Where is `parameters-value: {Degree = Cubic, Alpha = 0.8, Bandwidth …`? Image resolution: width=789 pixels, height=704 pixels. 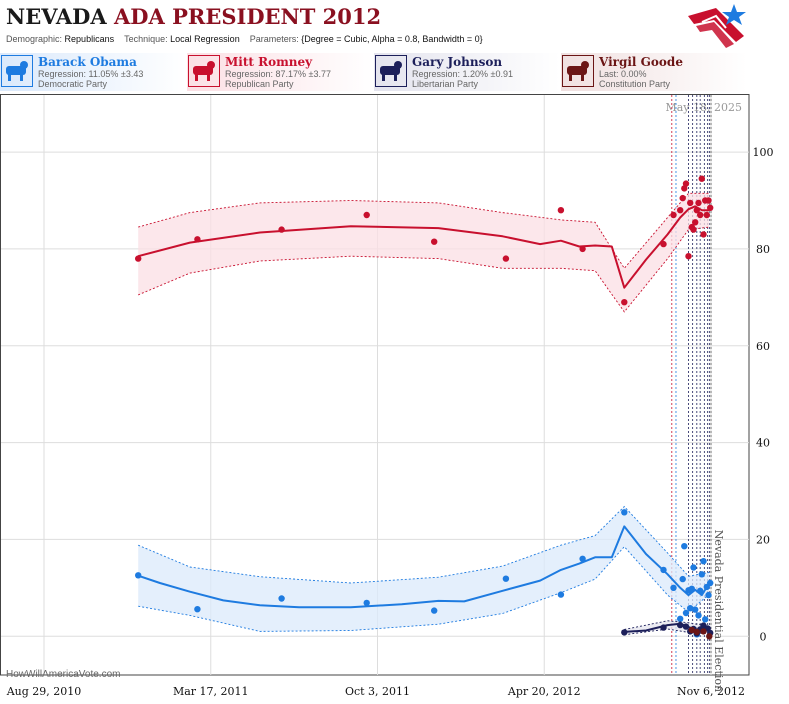 parameters-value: {Degree = Cubic, Alpha = 0.8, Bandwidth … is located at coordinates (392, 39).